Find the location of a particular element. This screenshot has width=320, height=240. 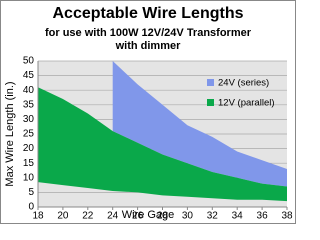

y-tick-label: 45 is located at coordinates (29, 75).